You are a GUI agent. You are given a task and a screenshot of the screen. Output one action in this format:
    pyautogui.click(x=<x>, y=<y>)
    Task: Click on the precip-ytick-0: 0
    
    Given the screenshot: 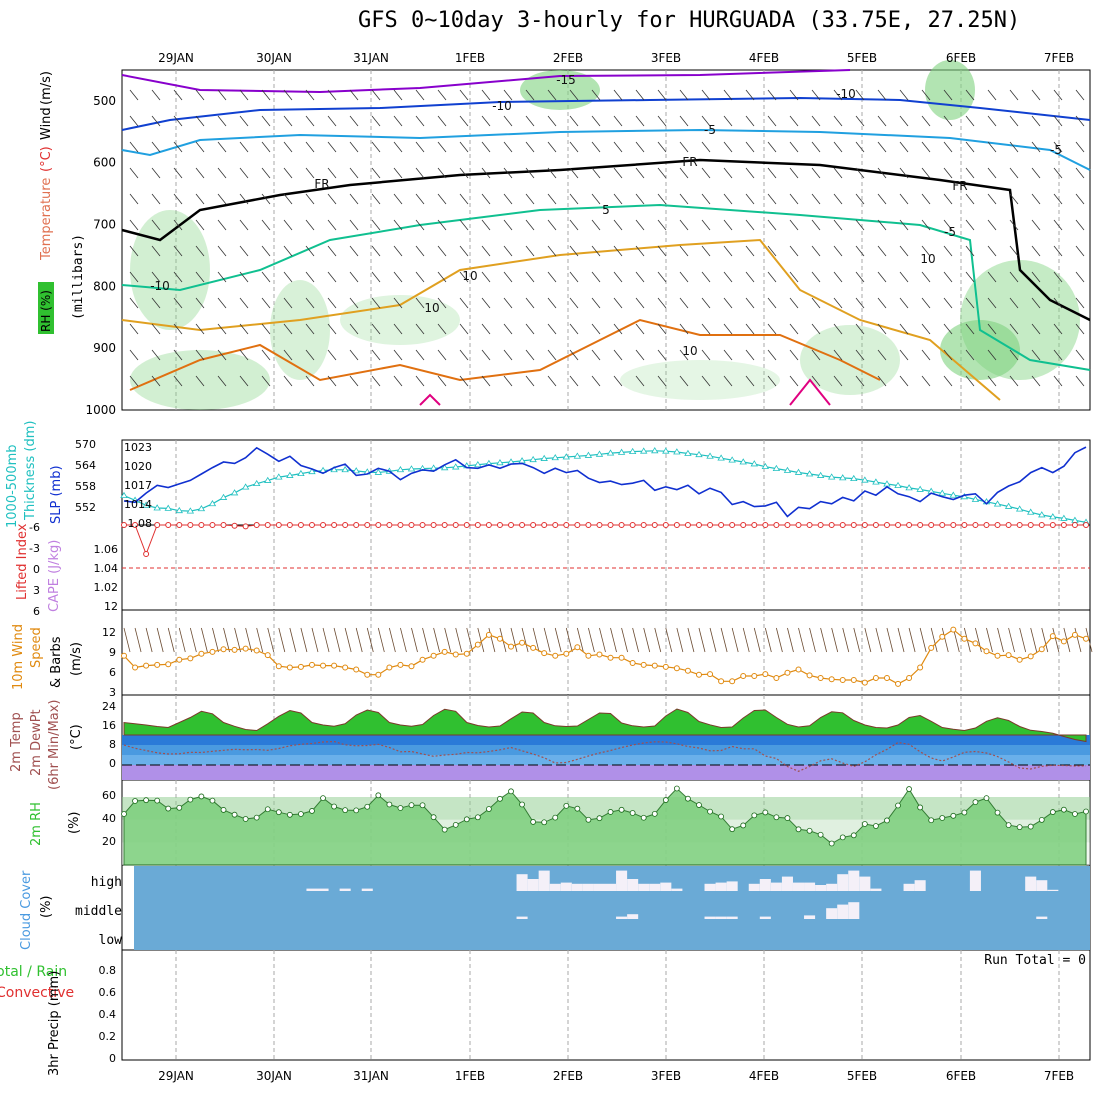 What is the action you would take?
    pyautogui.click(x=112, y=1058)
    